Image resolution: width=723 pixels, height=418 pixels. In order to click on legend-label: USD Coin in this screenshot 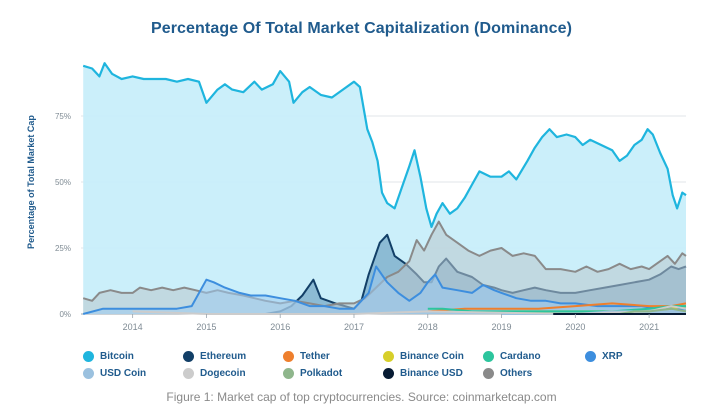, I will do `click(123, 373)`.